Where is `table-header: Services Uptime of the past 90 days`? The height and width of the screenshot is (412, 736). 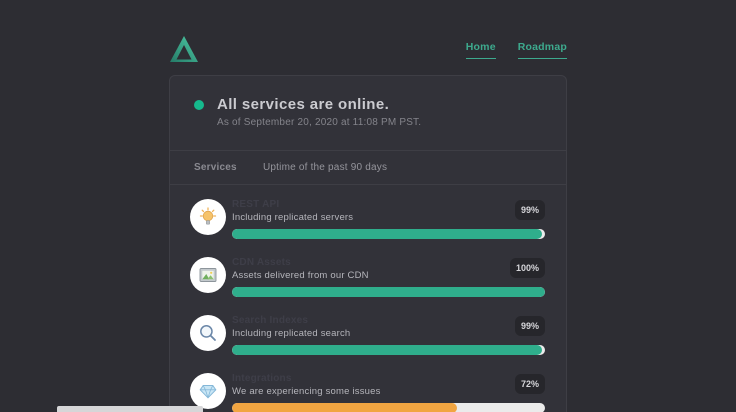 table-header: Services Uptime of the past 90 days is located at coordinates (368, 167).